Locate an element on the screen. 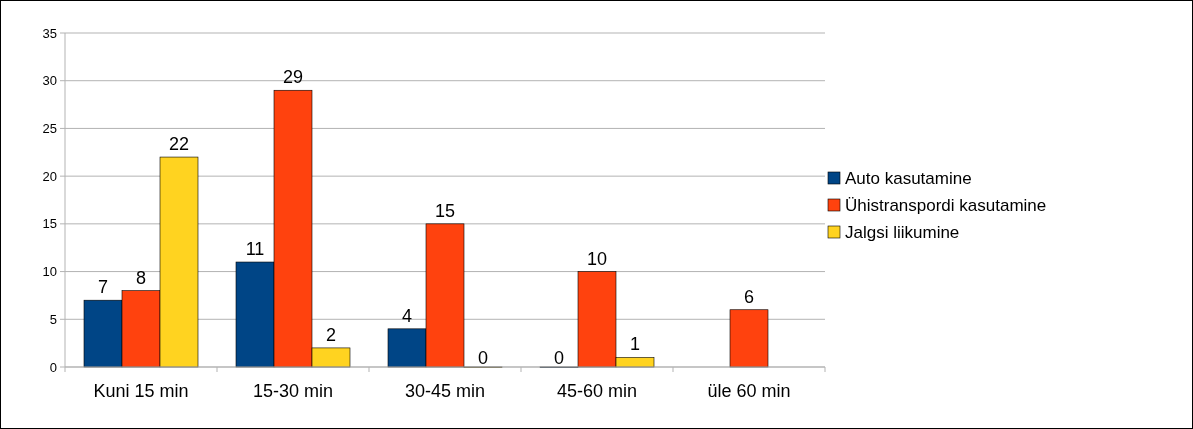 The width and height of the screenshot is (1193, 429). y-tick-label: 5 is located at coordinates (53, 319).